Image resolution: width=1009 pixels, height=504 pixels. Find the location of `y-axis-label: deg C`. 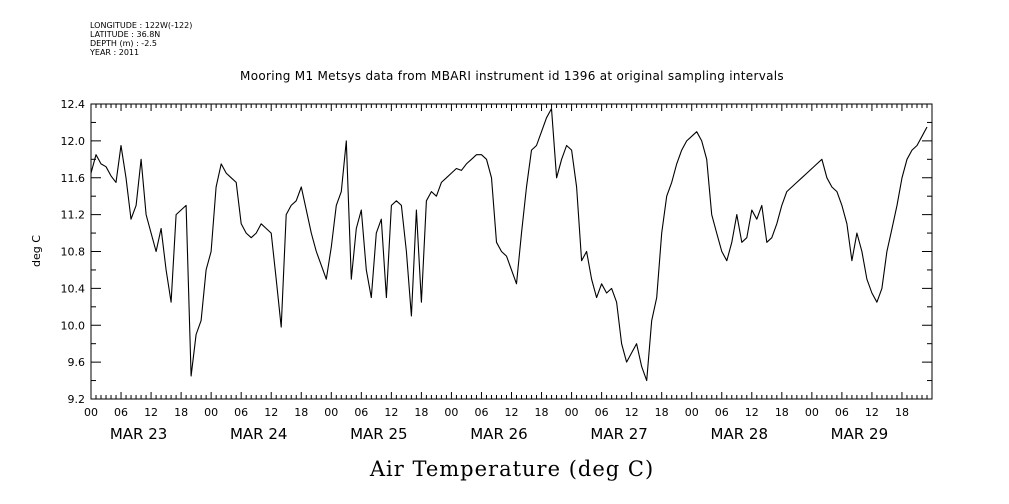

y-axis-label: deg C is located at coordinates (36, 251).